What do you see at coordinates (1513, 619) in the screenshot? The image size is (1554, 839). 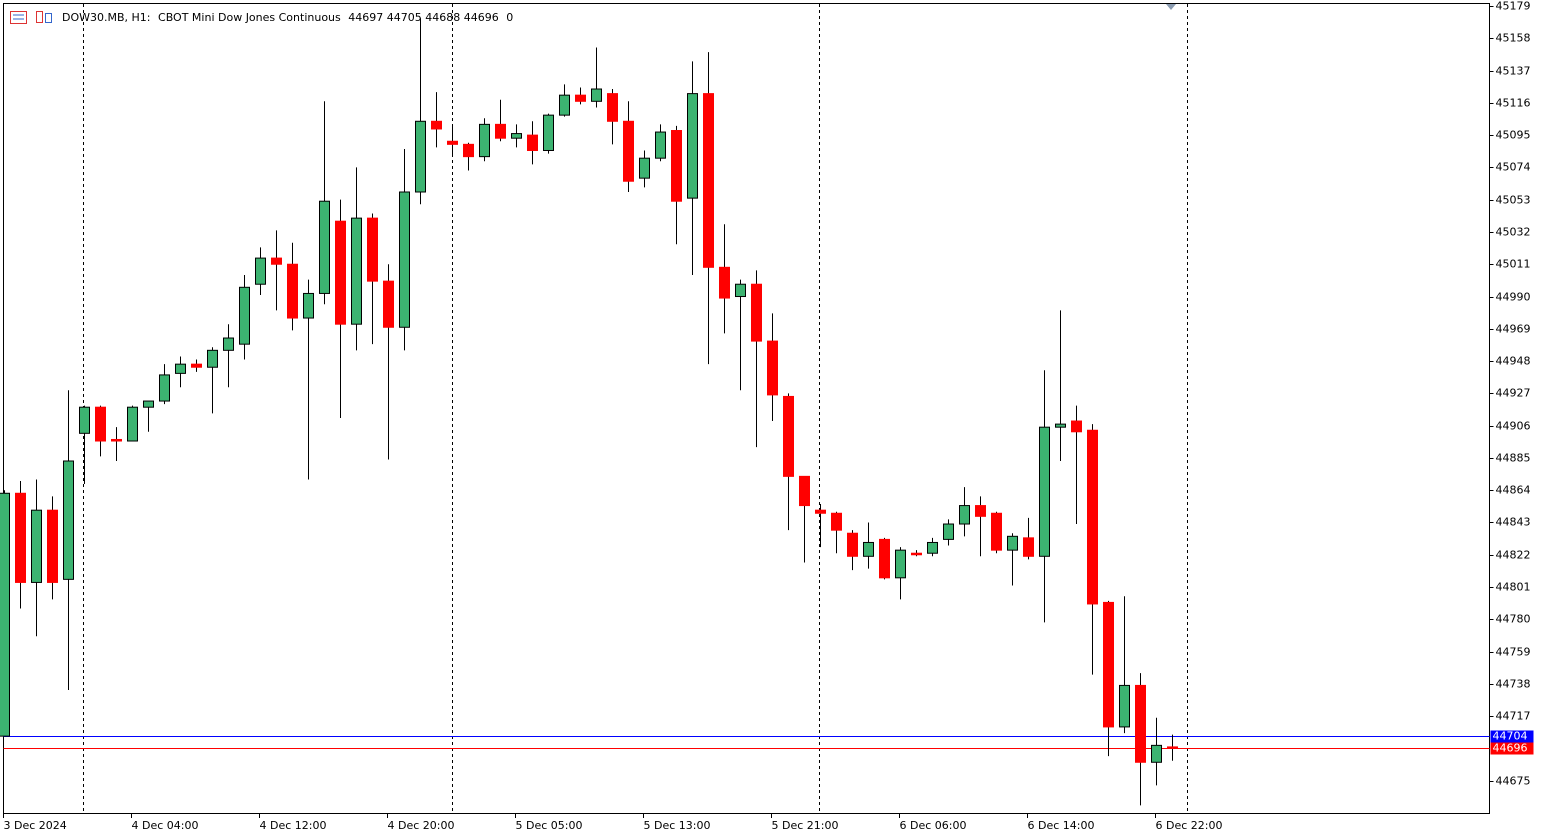 I see `y-tick-label: 44780` at bounding box center [1513, 619].